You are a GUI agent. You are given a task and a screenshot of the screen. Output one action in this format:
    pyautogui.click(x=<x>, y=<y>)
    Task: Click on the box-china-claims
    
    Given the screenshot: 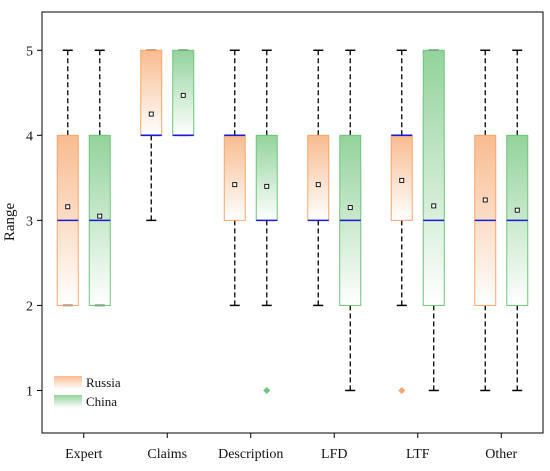 What is the action you would take?
    pyautogui.click(x=183, y=93)
    